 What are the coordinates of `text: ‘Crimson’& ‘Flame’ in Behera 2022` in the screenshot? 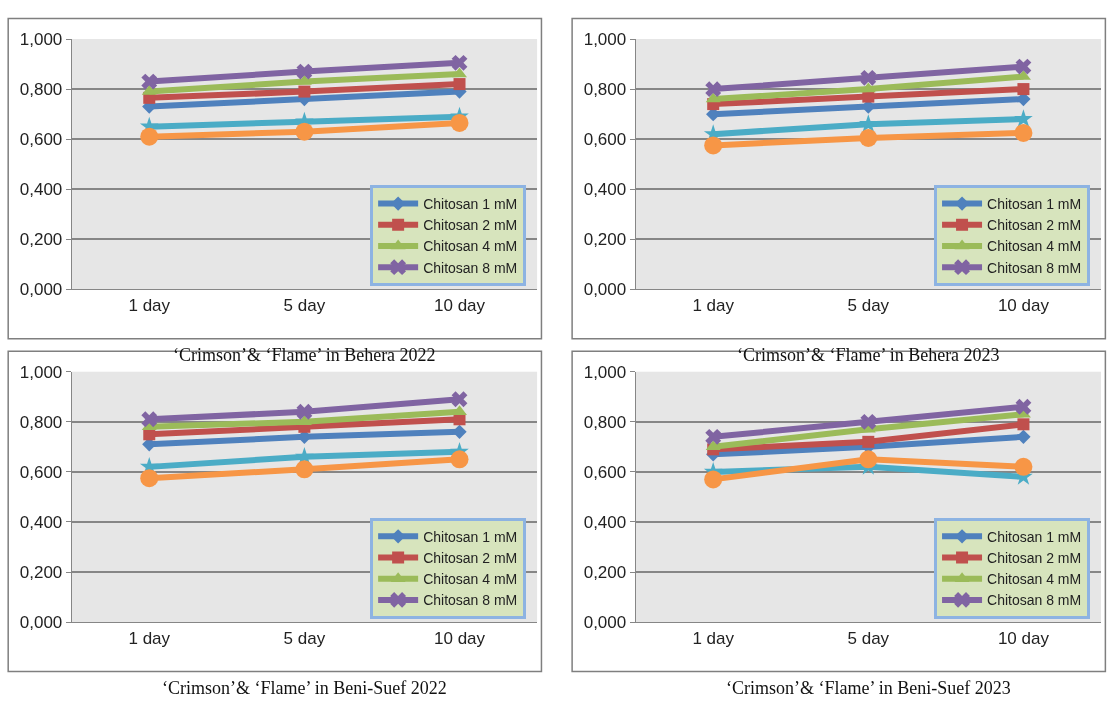 It's located at (304, 355).